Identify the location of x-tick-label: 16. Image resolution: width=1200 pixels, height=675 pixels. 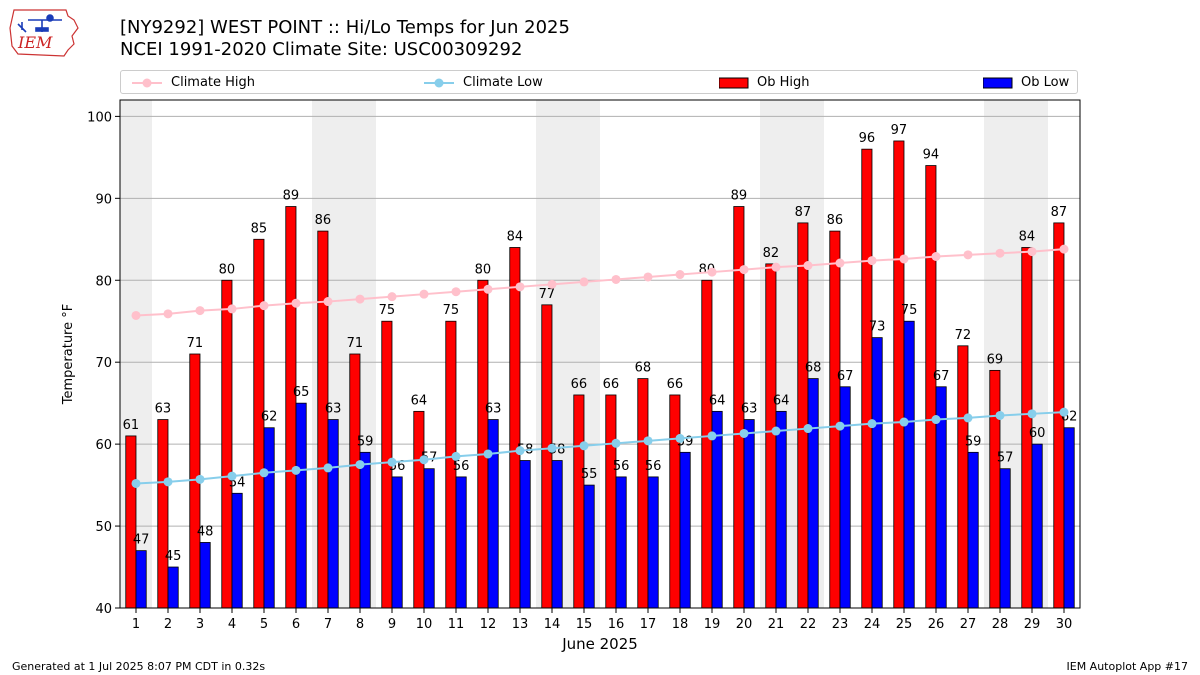
(616, 624).